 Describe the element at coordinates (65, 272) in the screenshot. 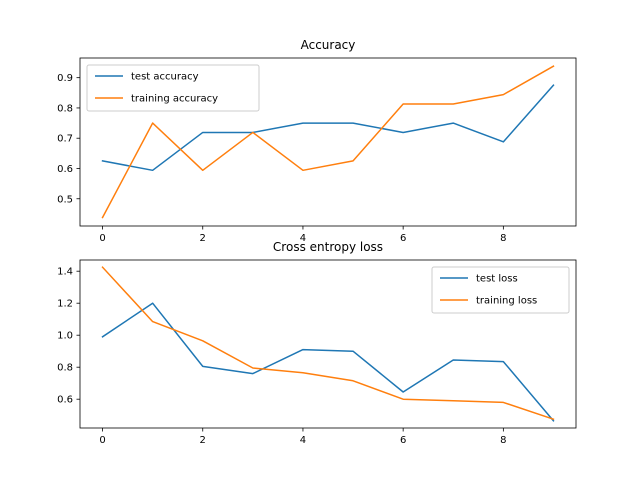

I see `y-tick-label: 1.4` at that location.